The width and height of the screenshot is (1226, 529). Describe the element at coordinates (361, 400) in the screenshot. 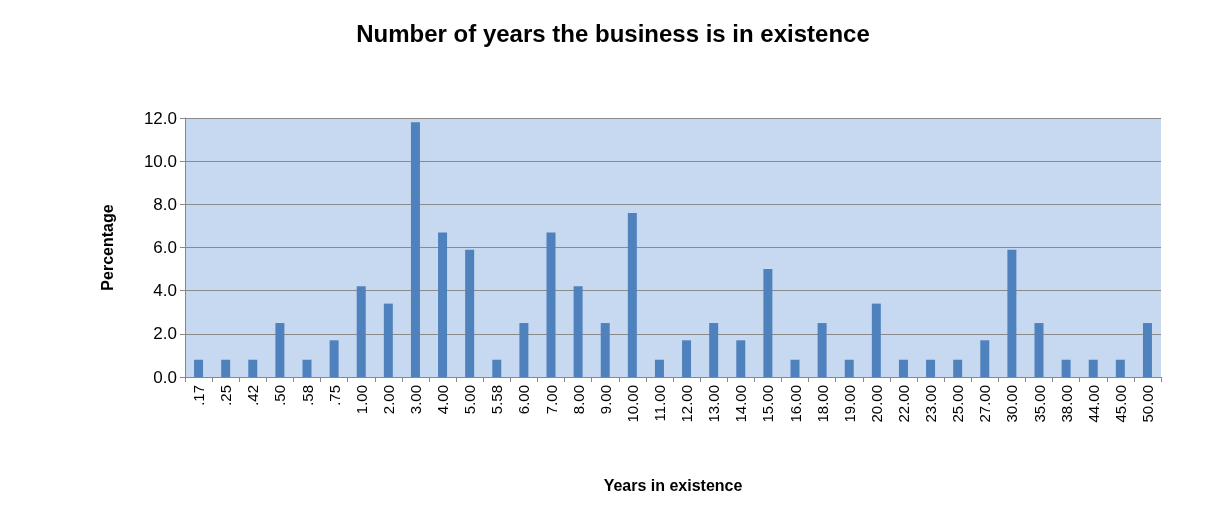

I see `x-tick-label: 1.00` at that location.